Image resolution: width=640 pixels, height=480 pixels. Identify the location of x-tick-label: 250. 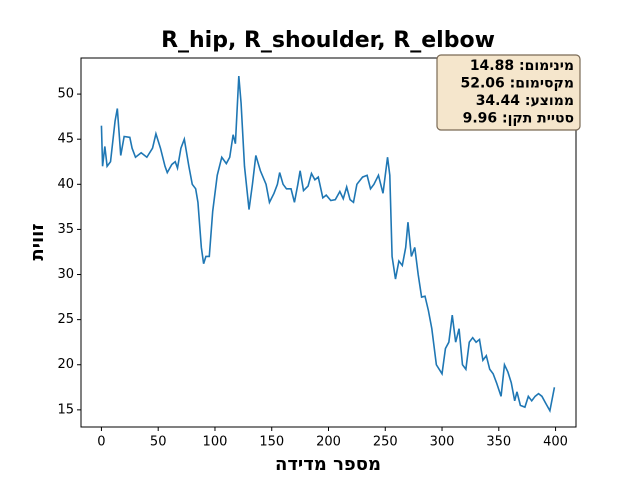
(385, 442).